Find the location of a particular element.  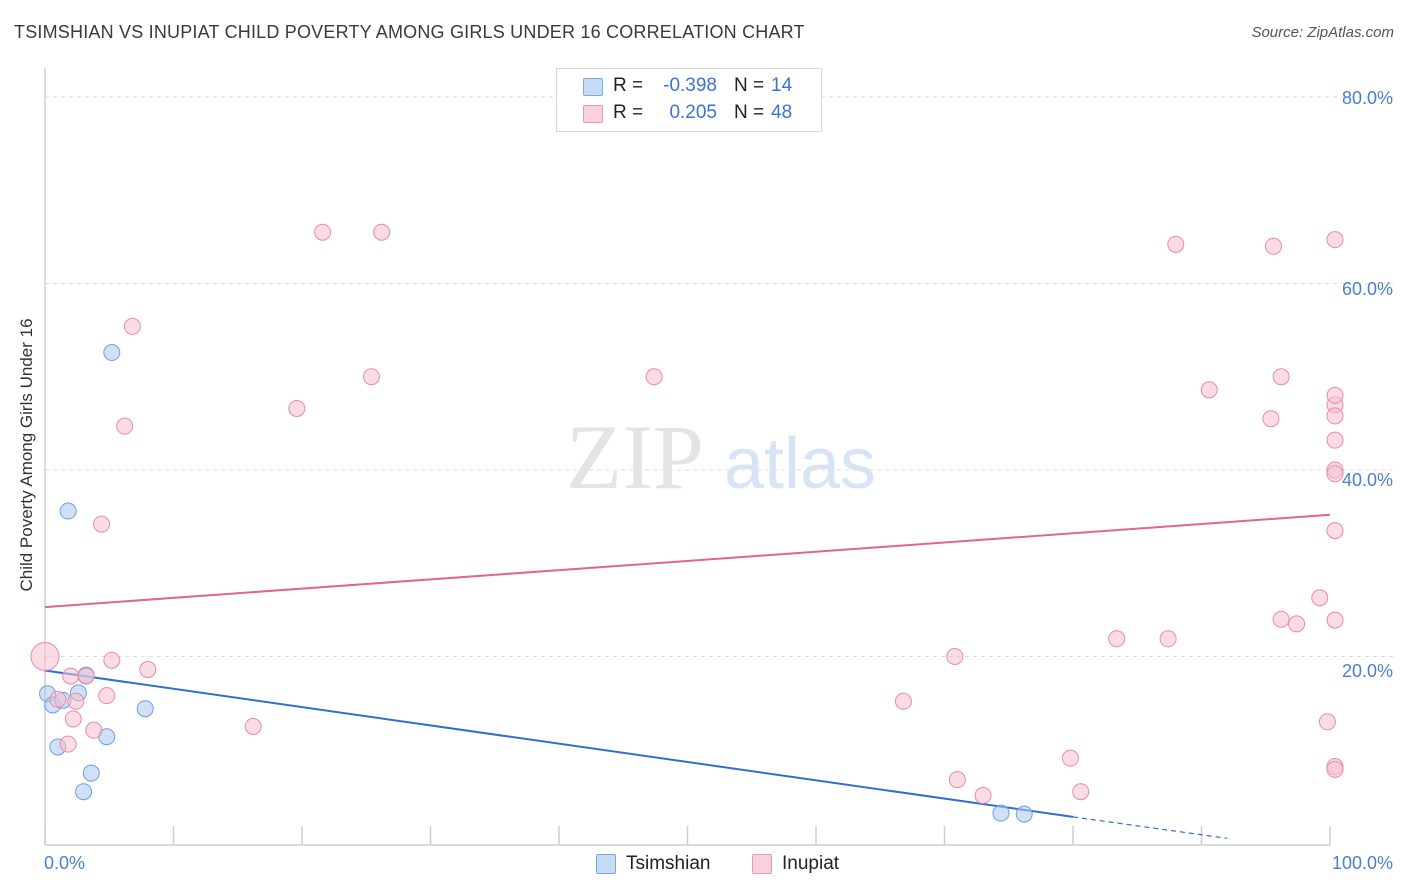

watermark-atlas: atlas is located at coordinates (800, 464).